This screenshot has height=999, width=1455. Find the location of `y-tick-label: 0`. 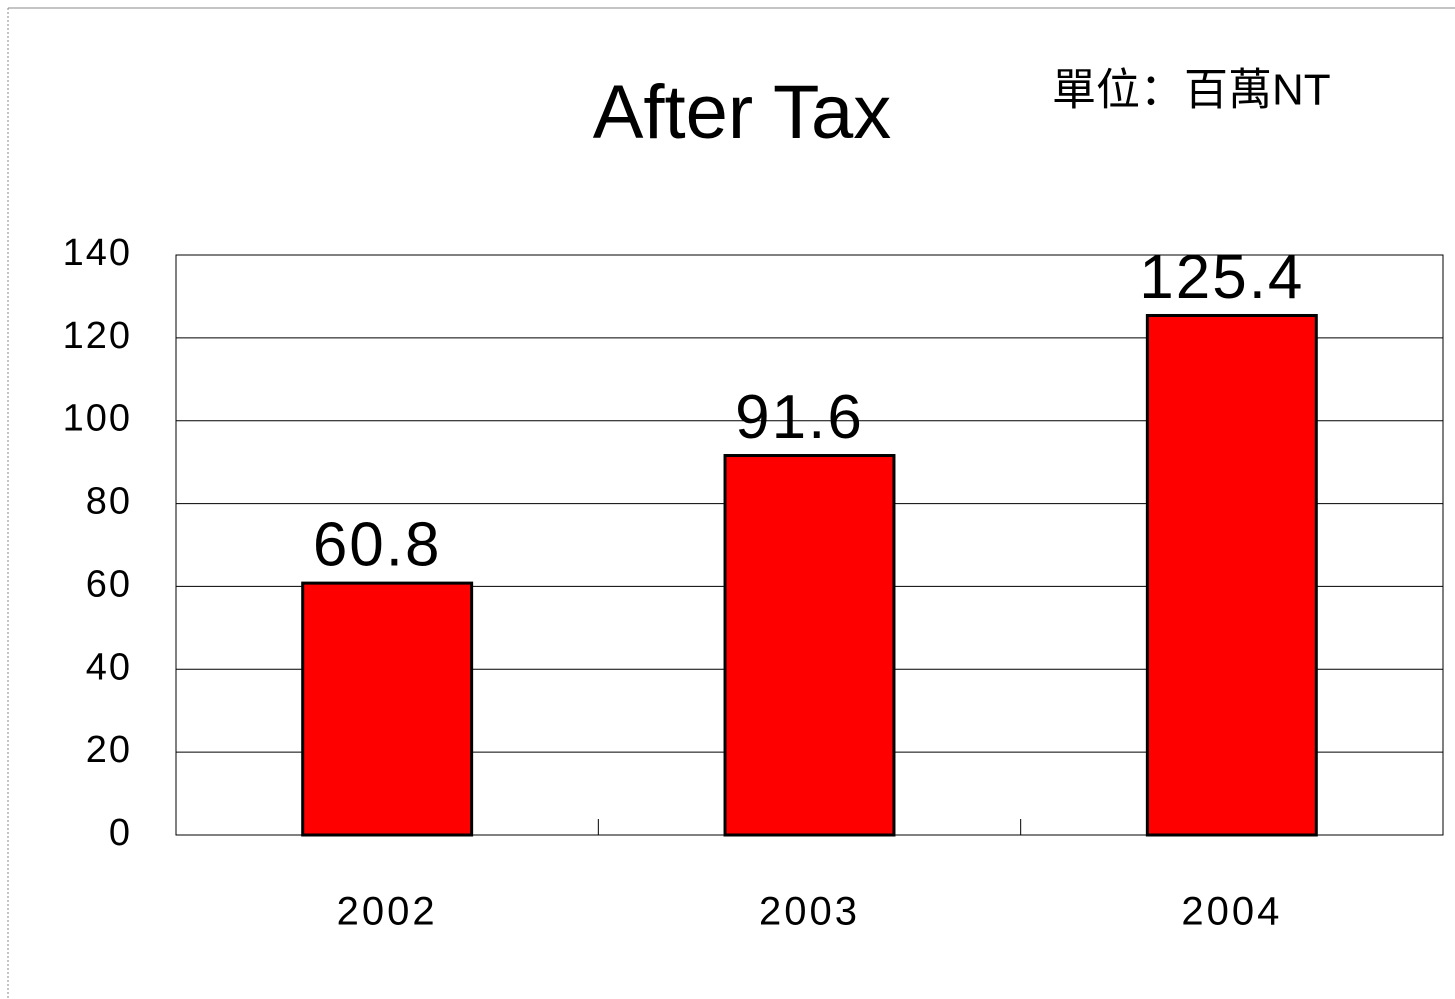

y-tick-label: 0 is located at coordinates (120, 833).